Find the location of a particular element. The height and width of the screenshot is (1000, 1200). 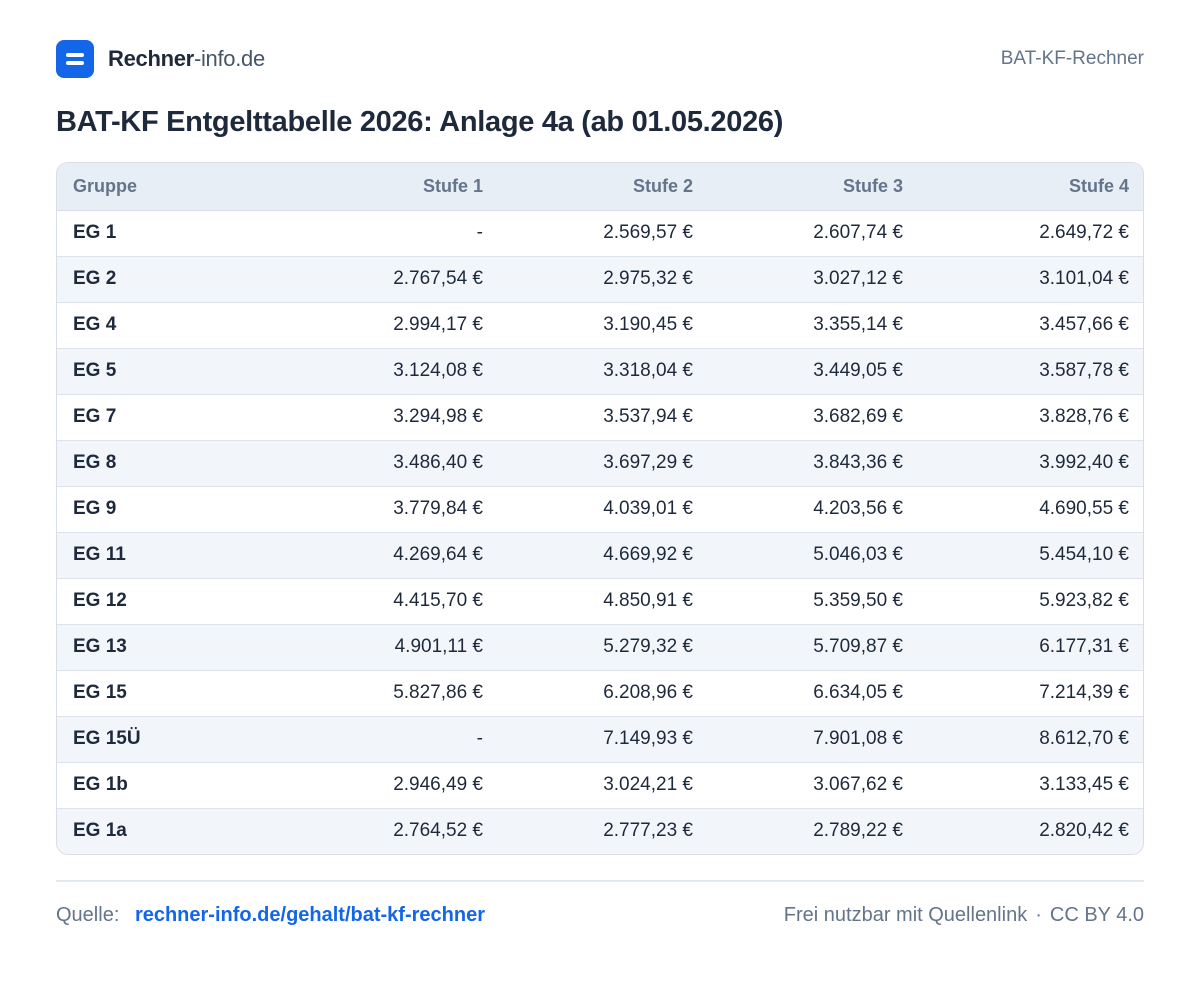

brand: Rechner -info.de is located at coordinates (160, 59).